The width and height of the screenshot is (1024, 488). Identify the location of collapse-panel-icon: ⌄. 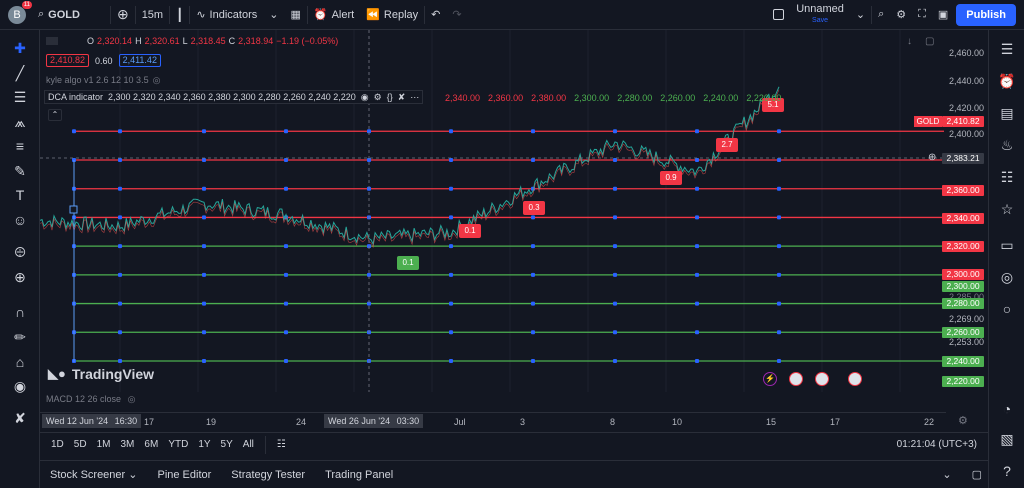
(947, 475).